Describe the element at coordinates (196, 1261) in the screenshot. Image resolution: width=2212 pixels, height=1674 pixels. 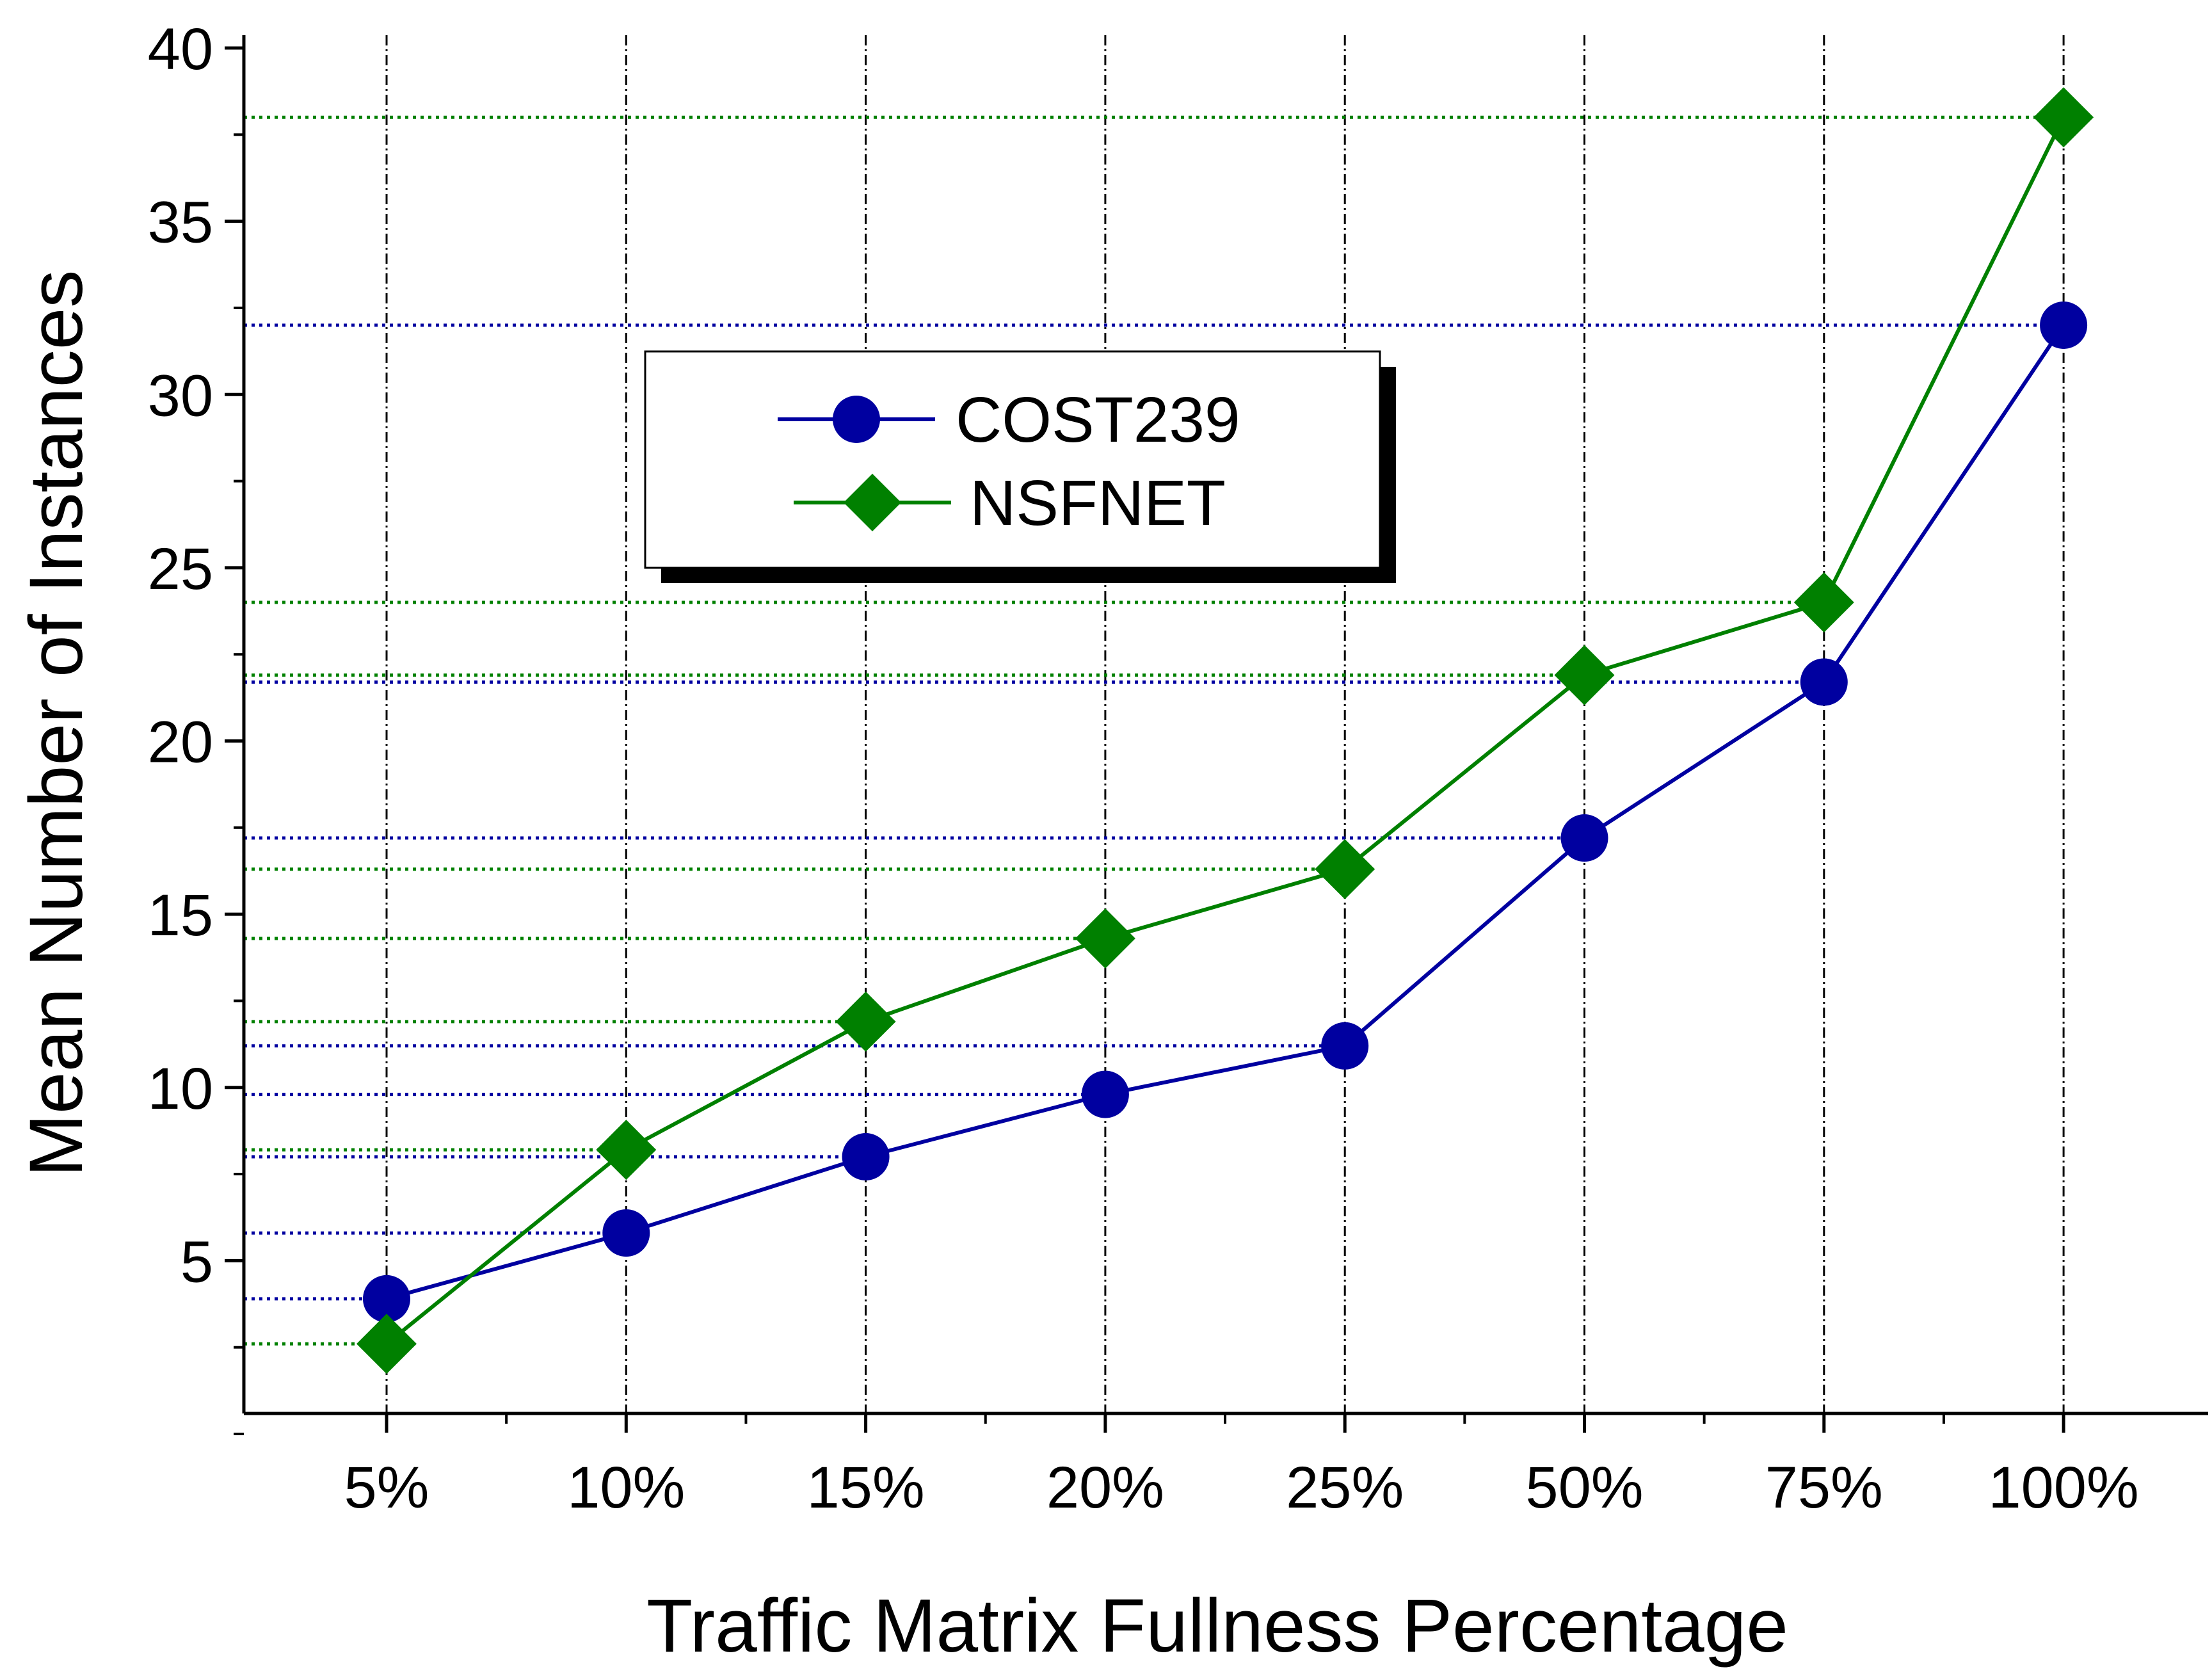
I see `y-tick-label: 5` at that location.